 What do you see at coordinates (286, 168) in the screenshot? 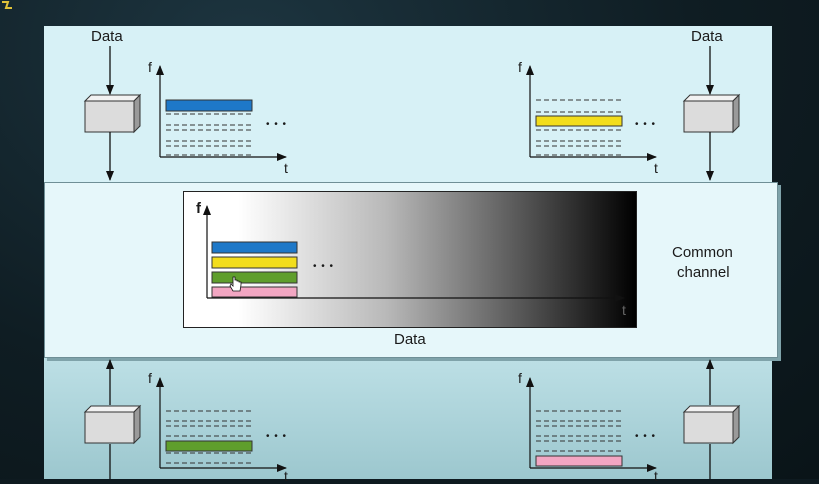
I see `axis-t-label-1: t` at bounding box center [286, 168].